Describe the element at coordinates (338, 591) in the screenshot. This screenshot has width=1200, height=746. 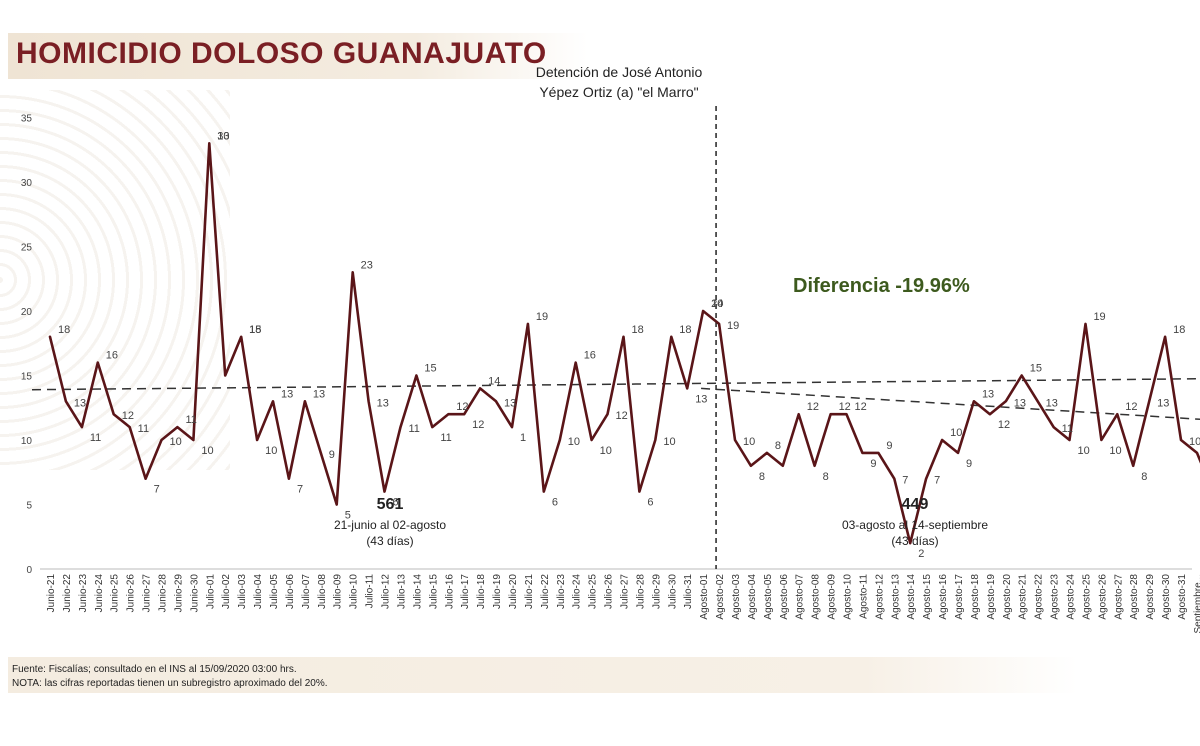
I see `x-tick-label: Julio-09` at that location.